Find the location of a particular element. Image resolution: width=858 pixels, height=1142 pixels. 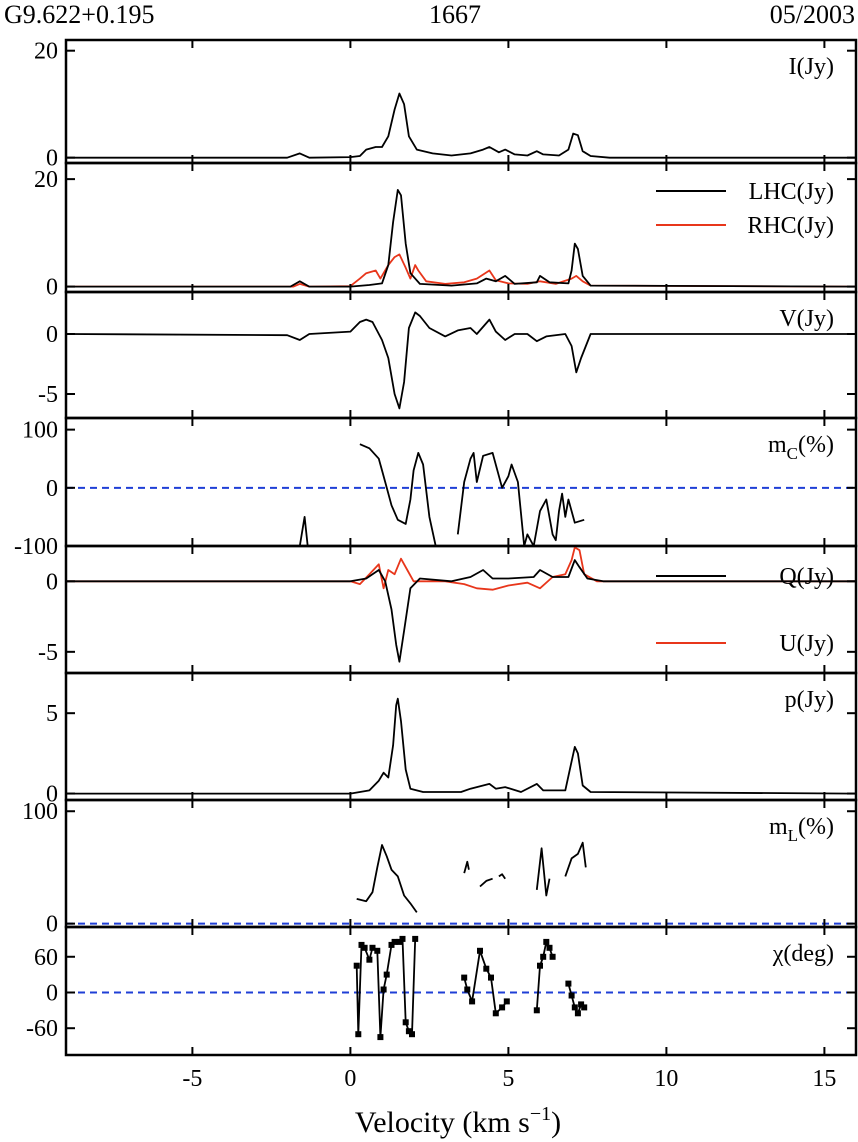

x-tick-label: 5 is located at coordinates (508, 1079).